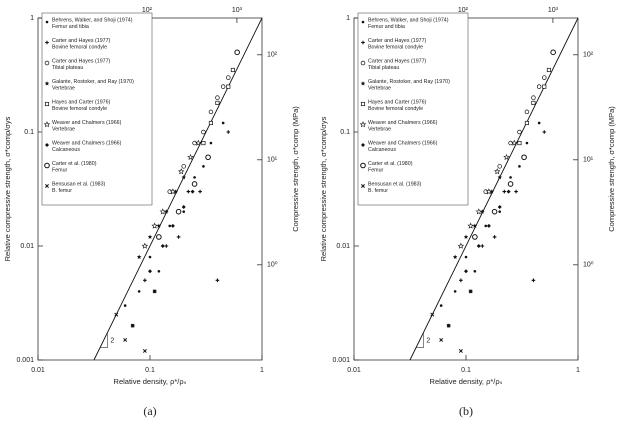  Describe the element at coordinates (27, 246) in the screenshot. I see `y-tick-label: 0.01` at that location.